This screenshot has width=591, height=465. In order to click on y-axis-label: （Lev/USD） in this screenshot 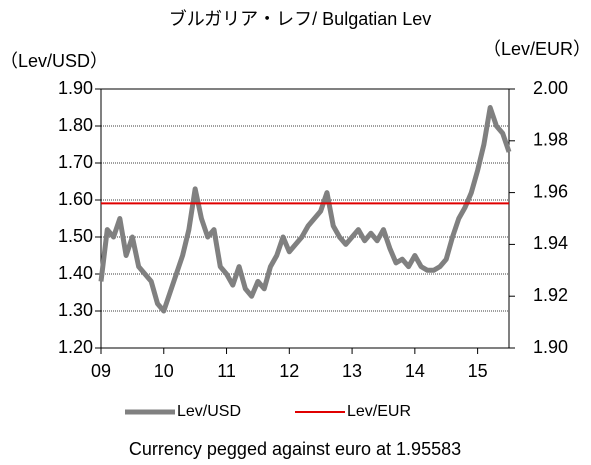, I will do `click(54, 61)`.